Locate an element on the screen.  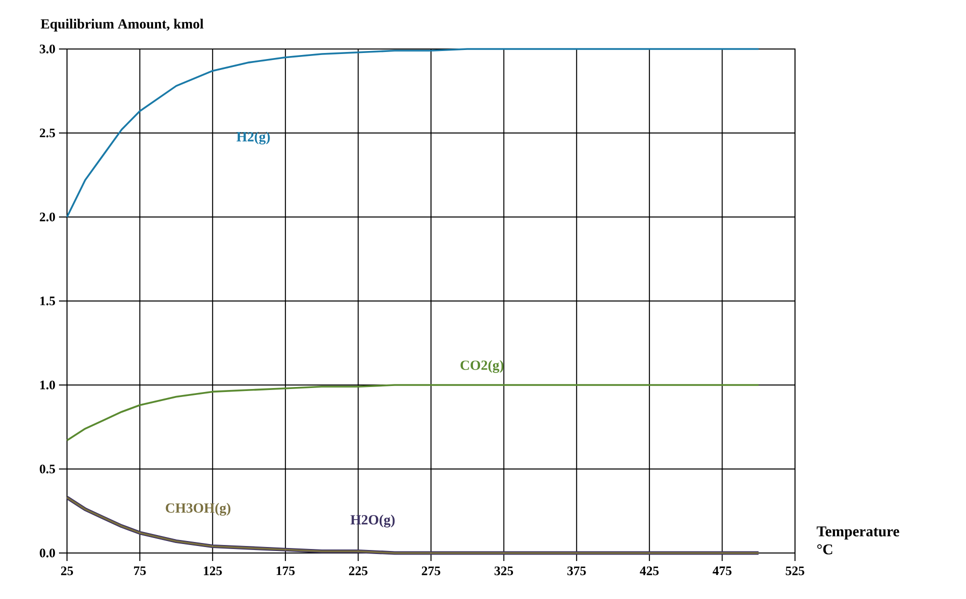
x-axis-title: Temperature °C is located at coordinates (858, 540).